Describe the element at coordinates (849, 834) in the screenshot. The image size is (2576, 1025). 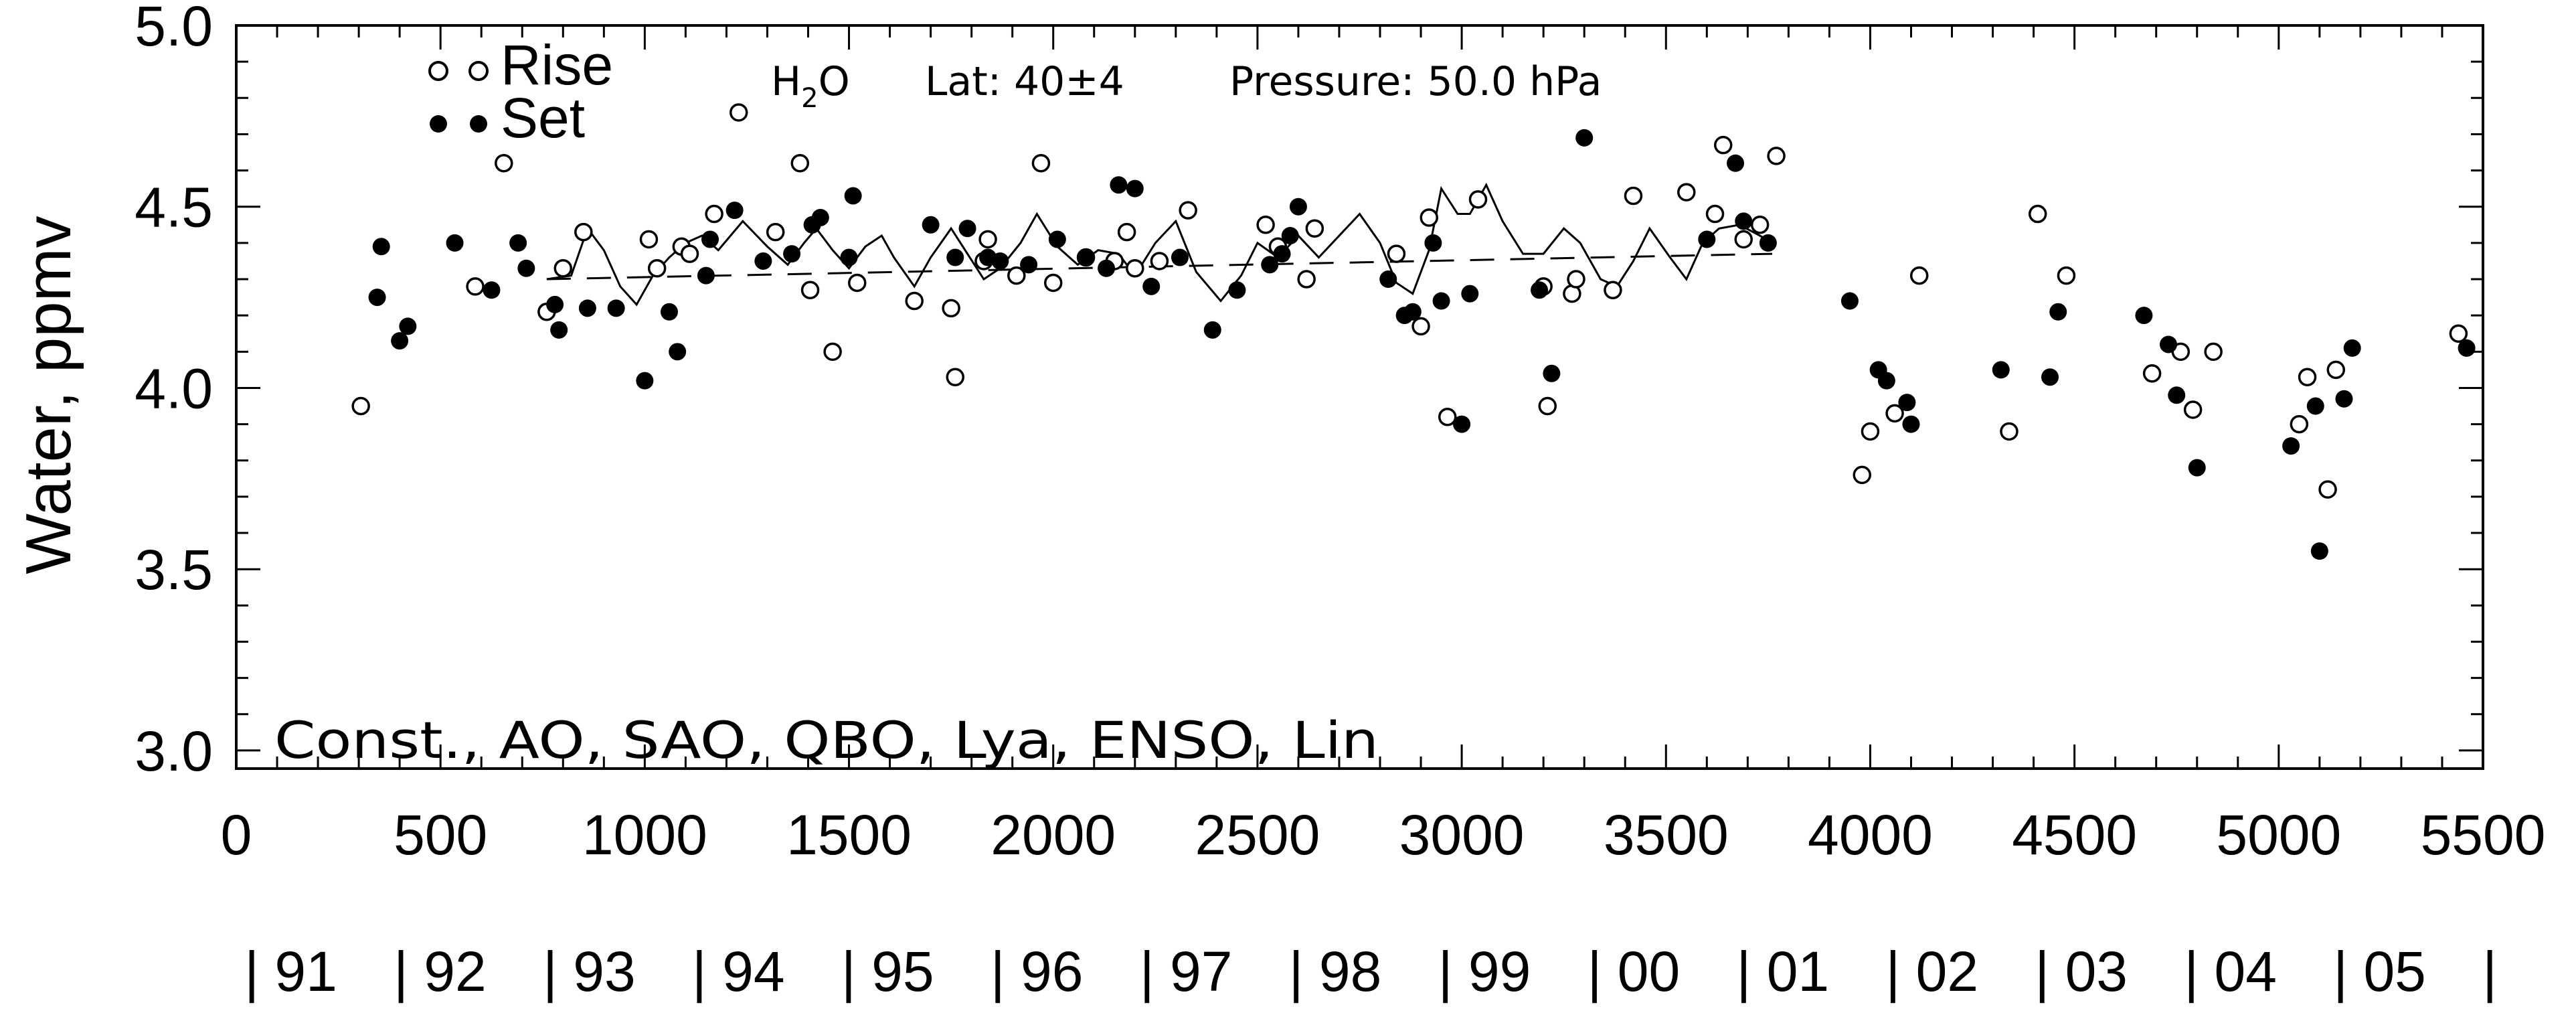
I see `x-tick-label: 1500` at that location.